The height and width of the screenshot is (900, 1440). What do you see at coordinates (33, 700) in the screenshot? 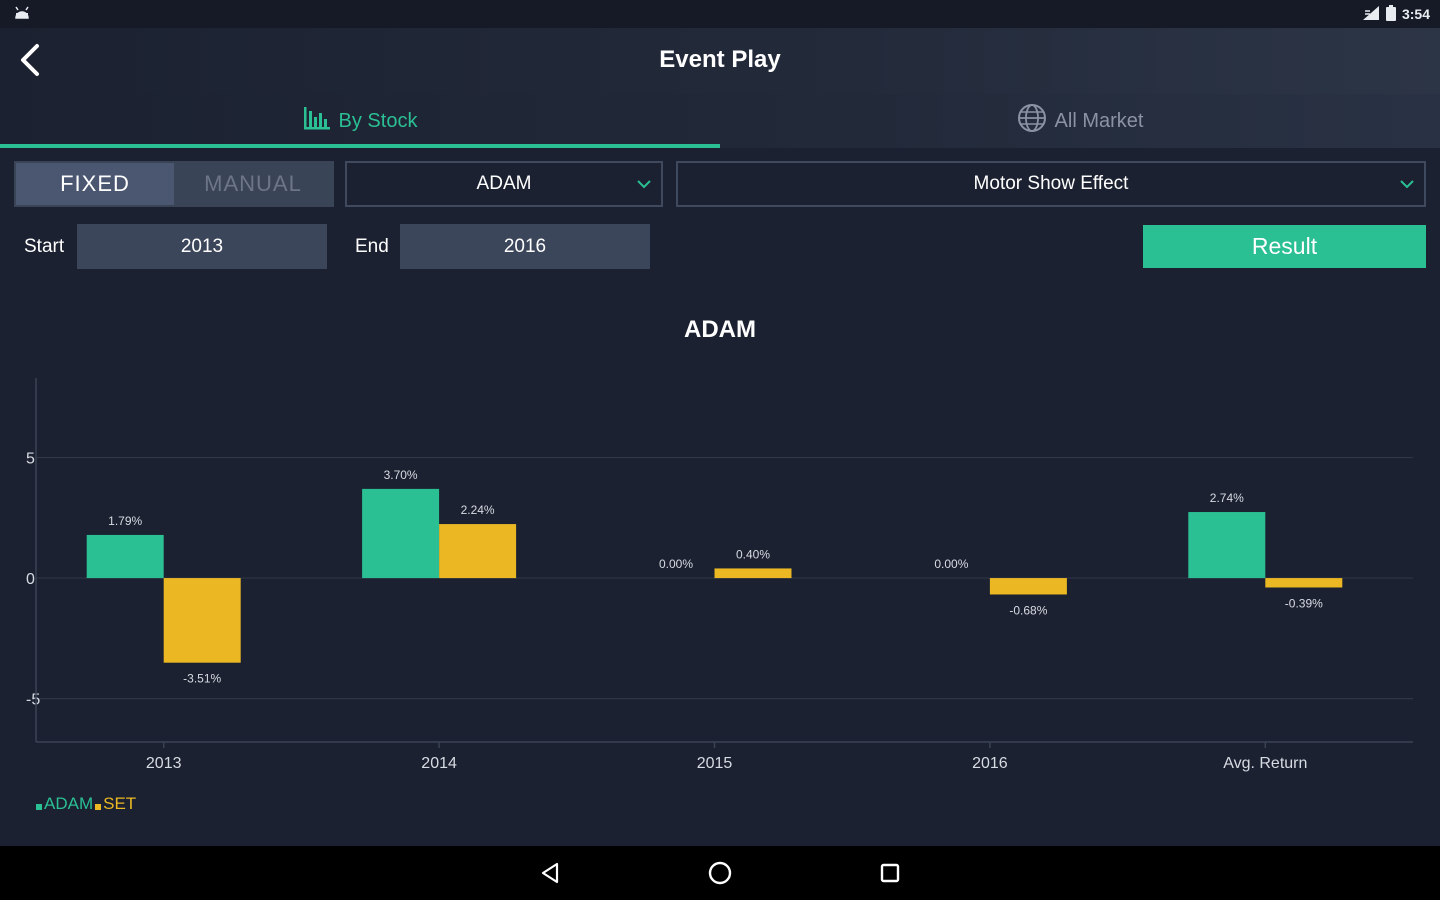
I see `y-tick-label: -5` at bounding box center [33, 700].